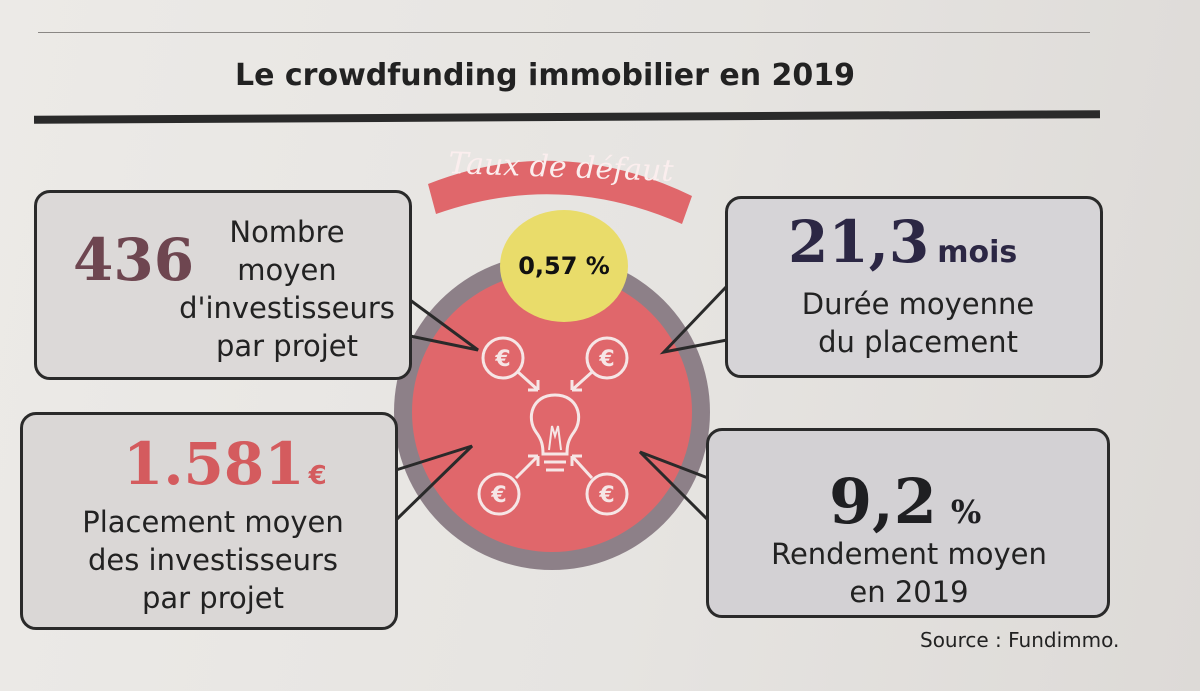 The height and width of the screenshot is (691, 1200). Describe the element at coordinates (903, 242) in the screenshot. I see `duration-value: 21,3 mois` at that location.